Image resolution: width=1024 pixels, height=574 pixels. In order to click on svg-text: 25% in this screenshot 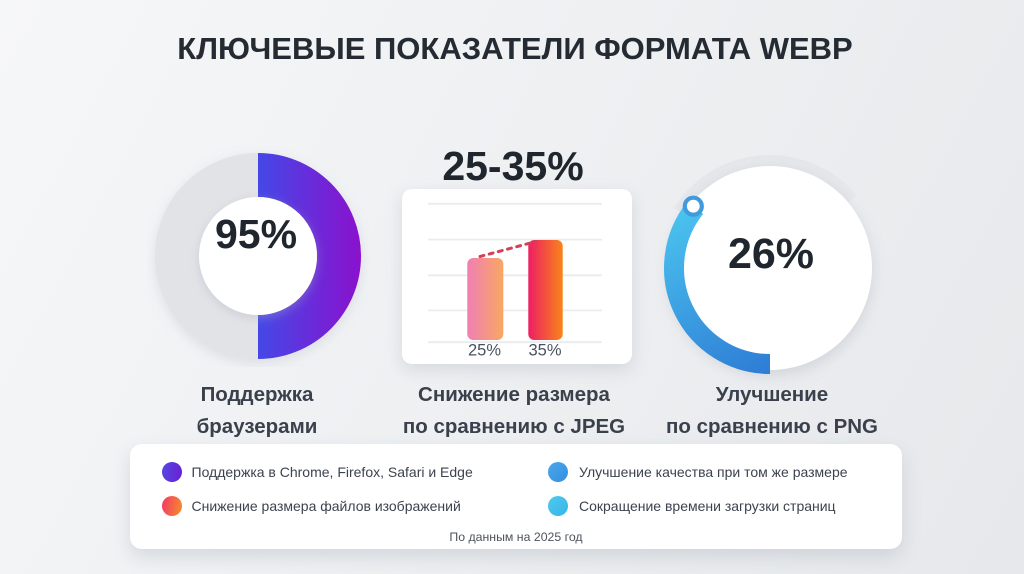, I will do `click(484, 351)`.